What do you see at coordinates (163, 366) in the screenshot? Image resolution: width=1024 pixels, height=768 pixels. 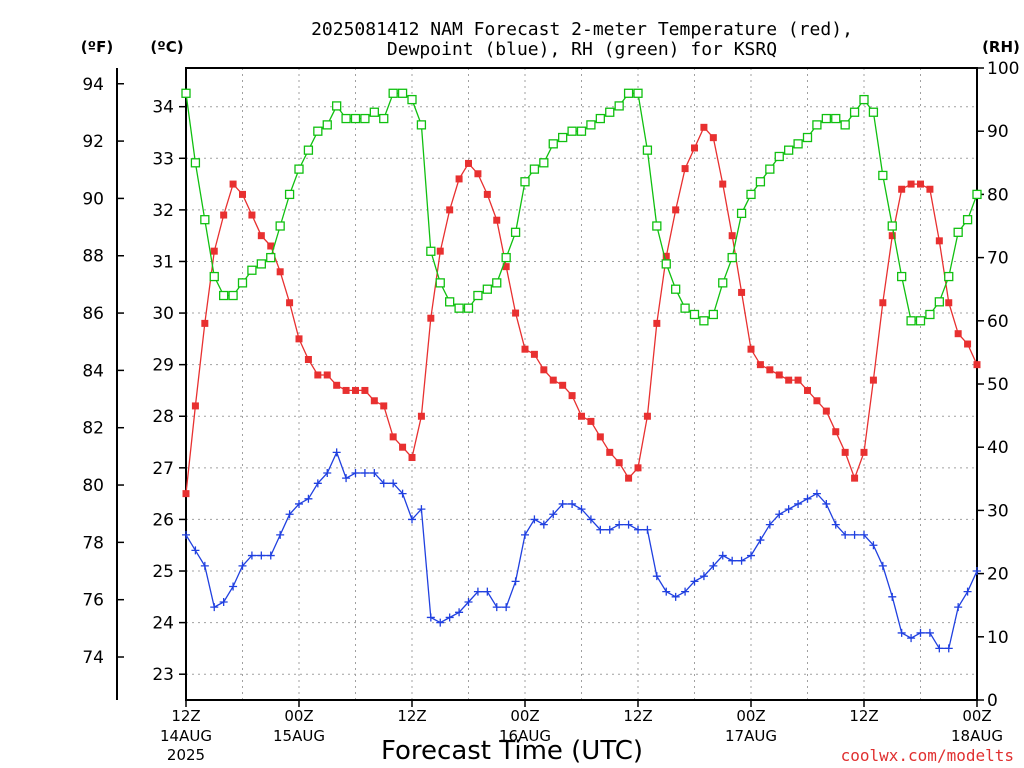 I see `celsius-tick-label: 29` at bounding box center [163, 366].